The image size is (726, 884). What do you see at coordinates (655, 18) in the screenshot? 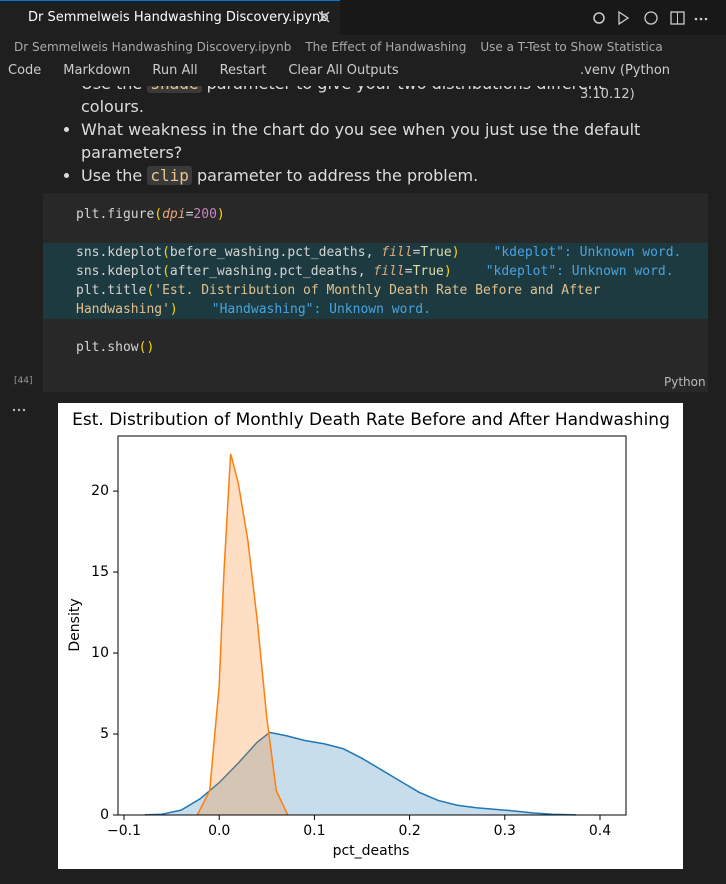
I see `editor-actions` at bounding box center [655, 18].